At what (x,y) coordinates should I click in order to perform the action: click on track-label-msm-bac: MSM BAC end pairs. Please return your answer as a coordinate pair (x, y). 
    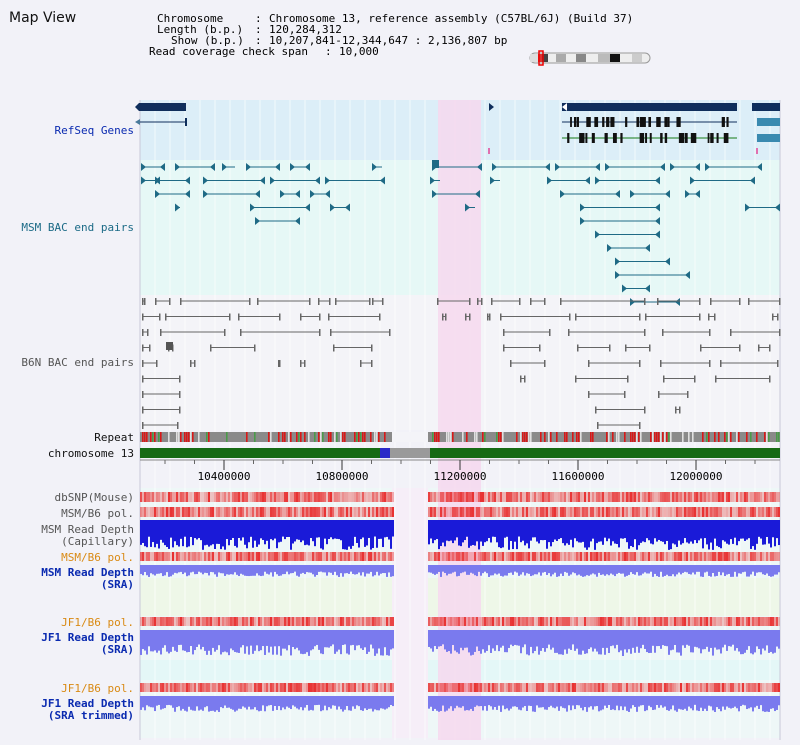
    Looking at the image, I should click on (77, 227).